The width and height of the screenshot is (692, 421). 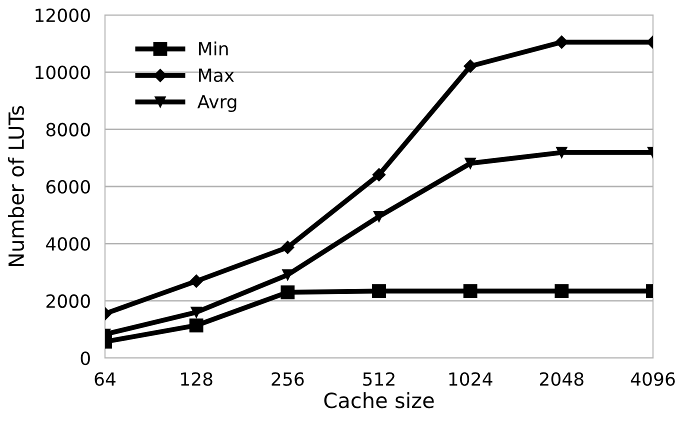 What do you see at coordinates (379, 400) in the screenshot?
I see `x-axis-title: Cache size` at bounding box center [379, 400].